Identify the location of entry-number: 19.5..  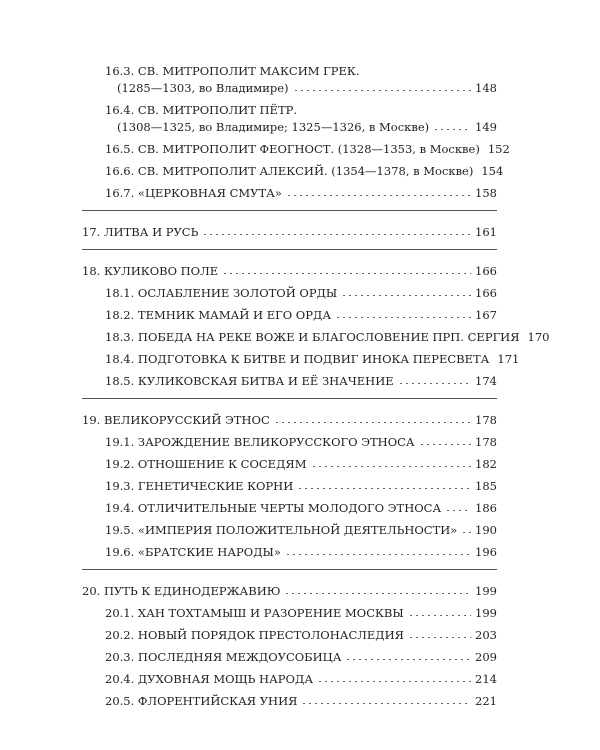
(120, 530).